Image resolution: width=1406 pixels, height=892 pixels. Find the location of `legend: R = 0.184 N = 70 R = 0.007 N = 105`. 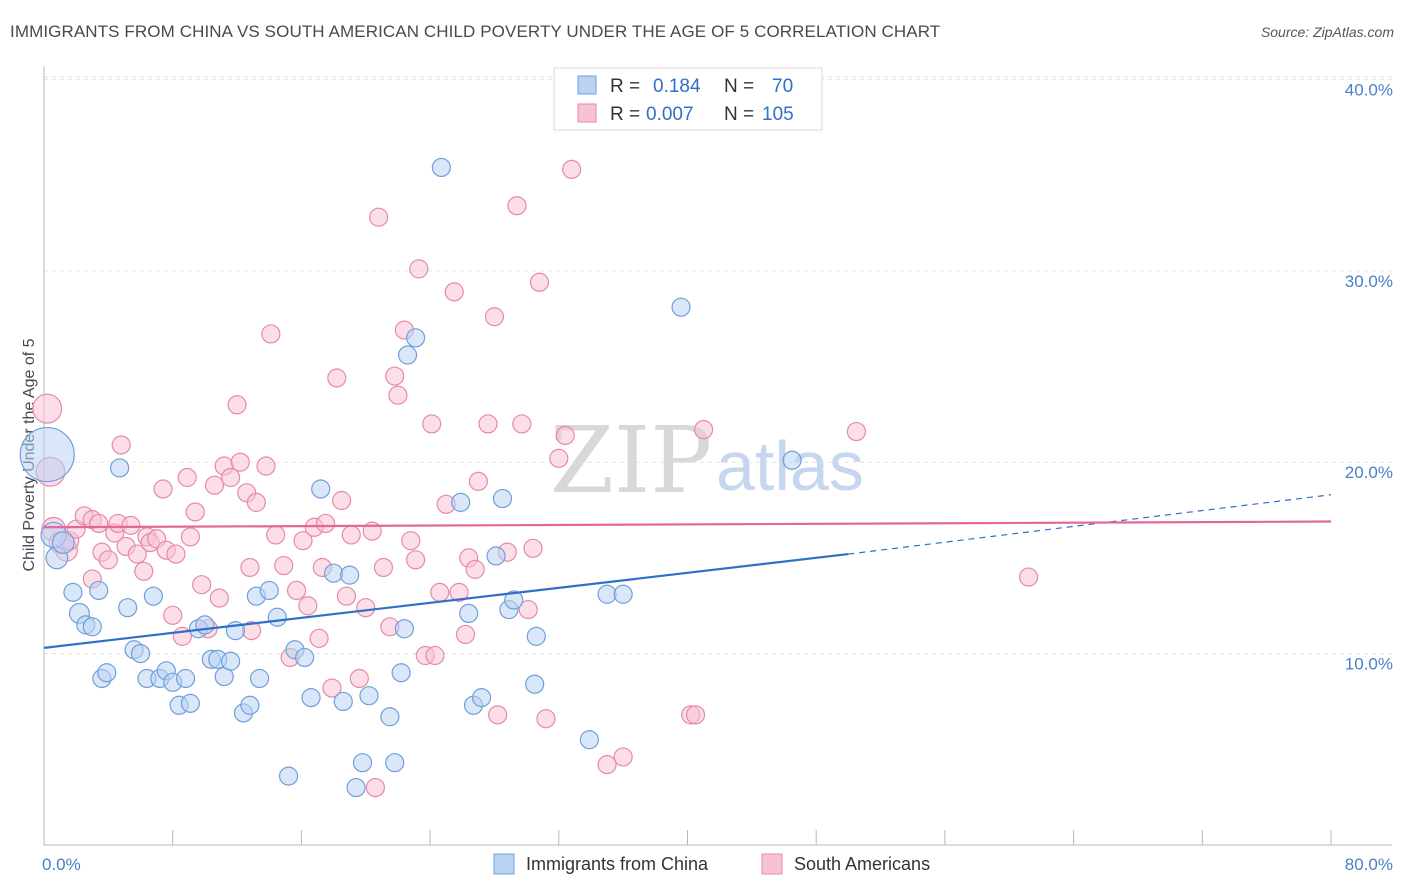

legend: R = 0.184 N = 70 R = 0.007 N = 105 is located at coordinates (688, 99).